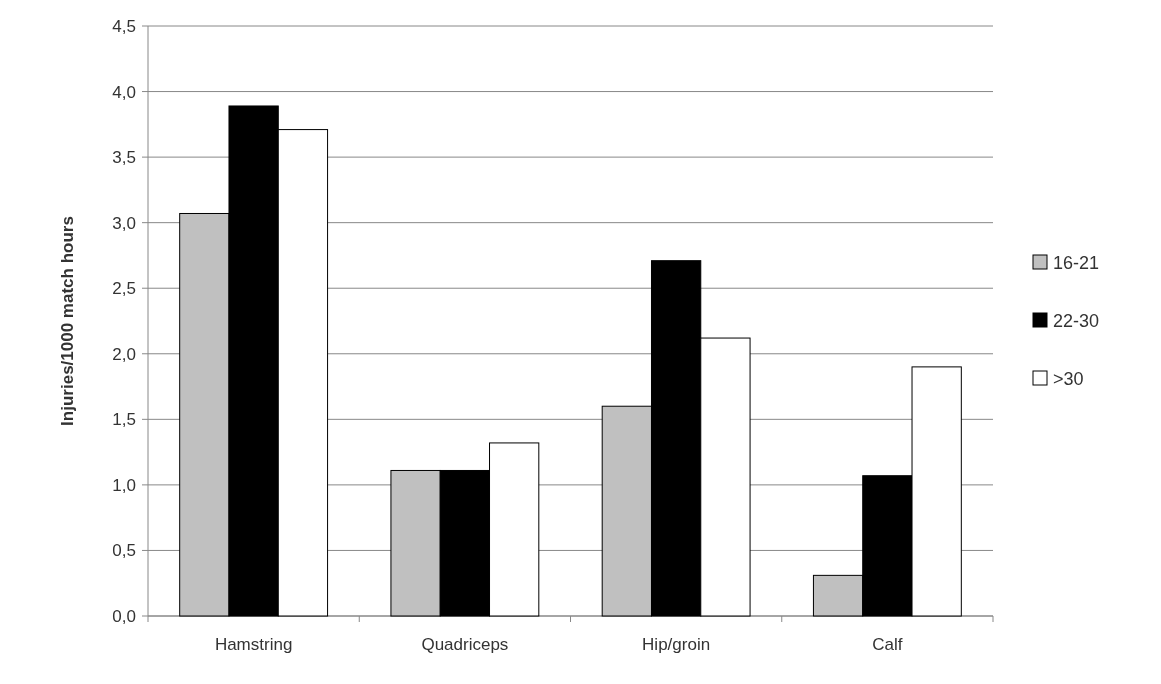 The width and height of the screenshot is (1161, 684). What do you see at coordinates (1076, 263) in the screenshot?
I see `legend-label: 16-21` at bounding box center [1076, 263].